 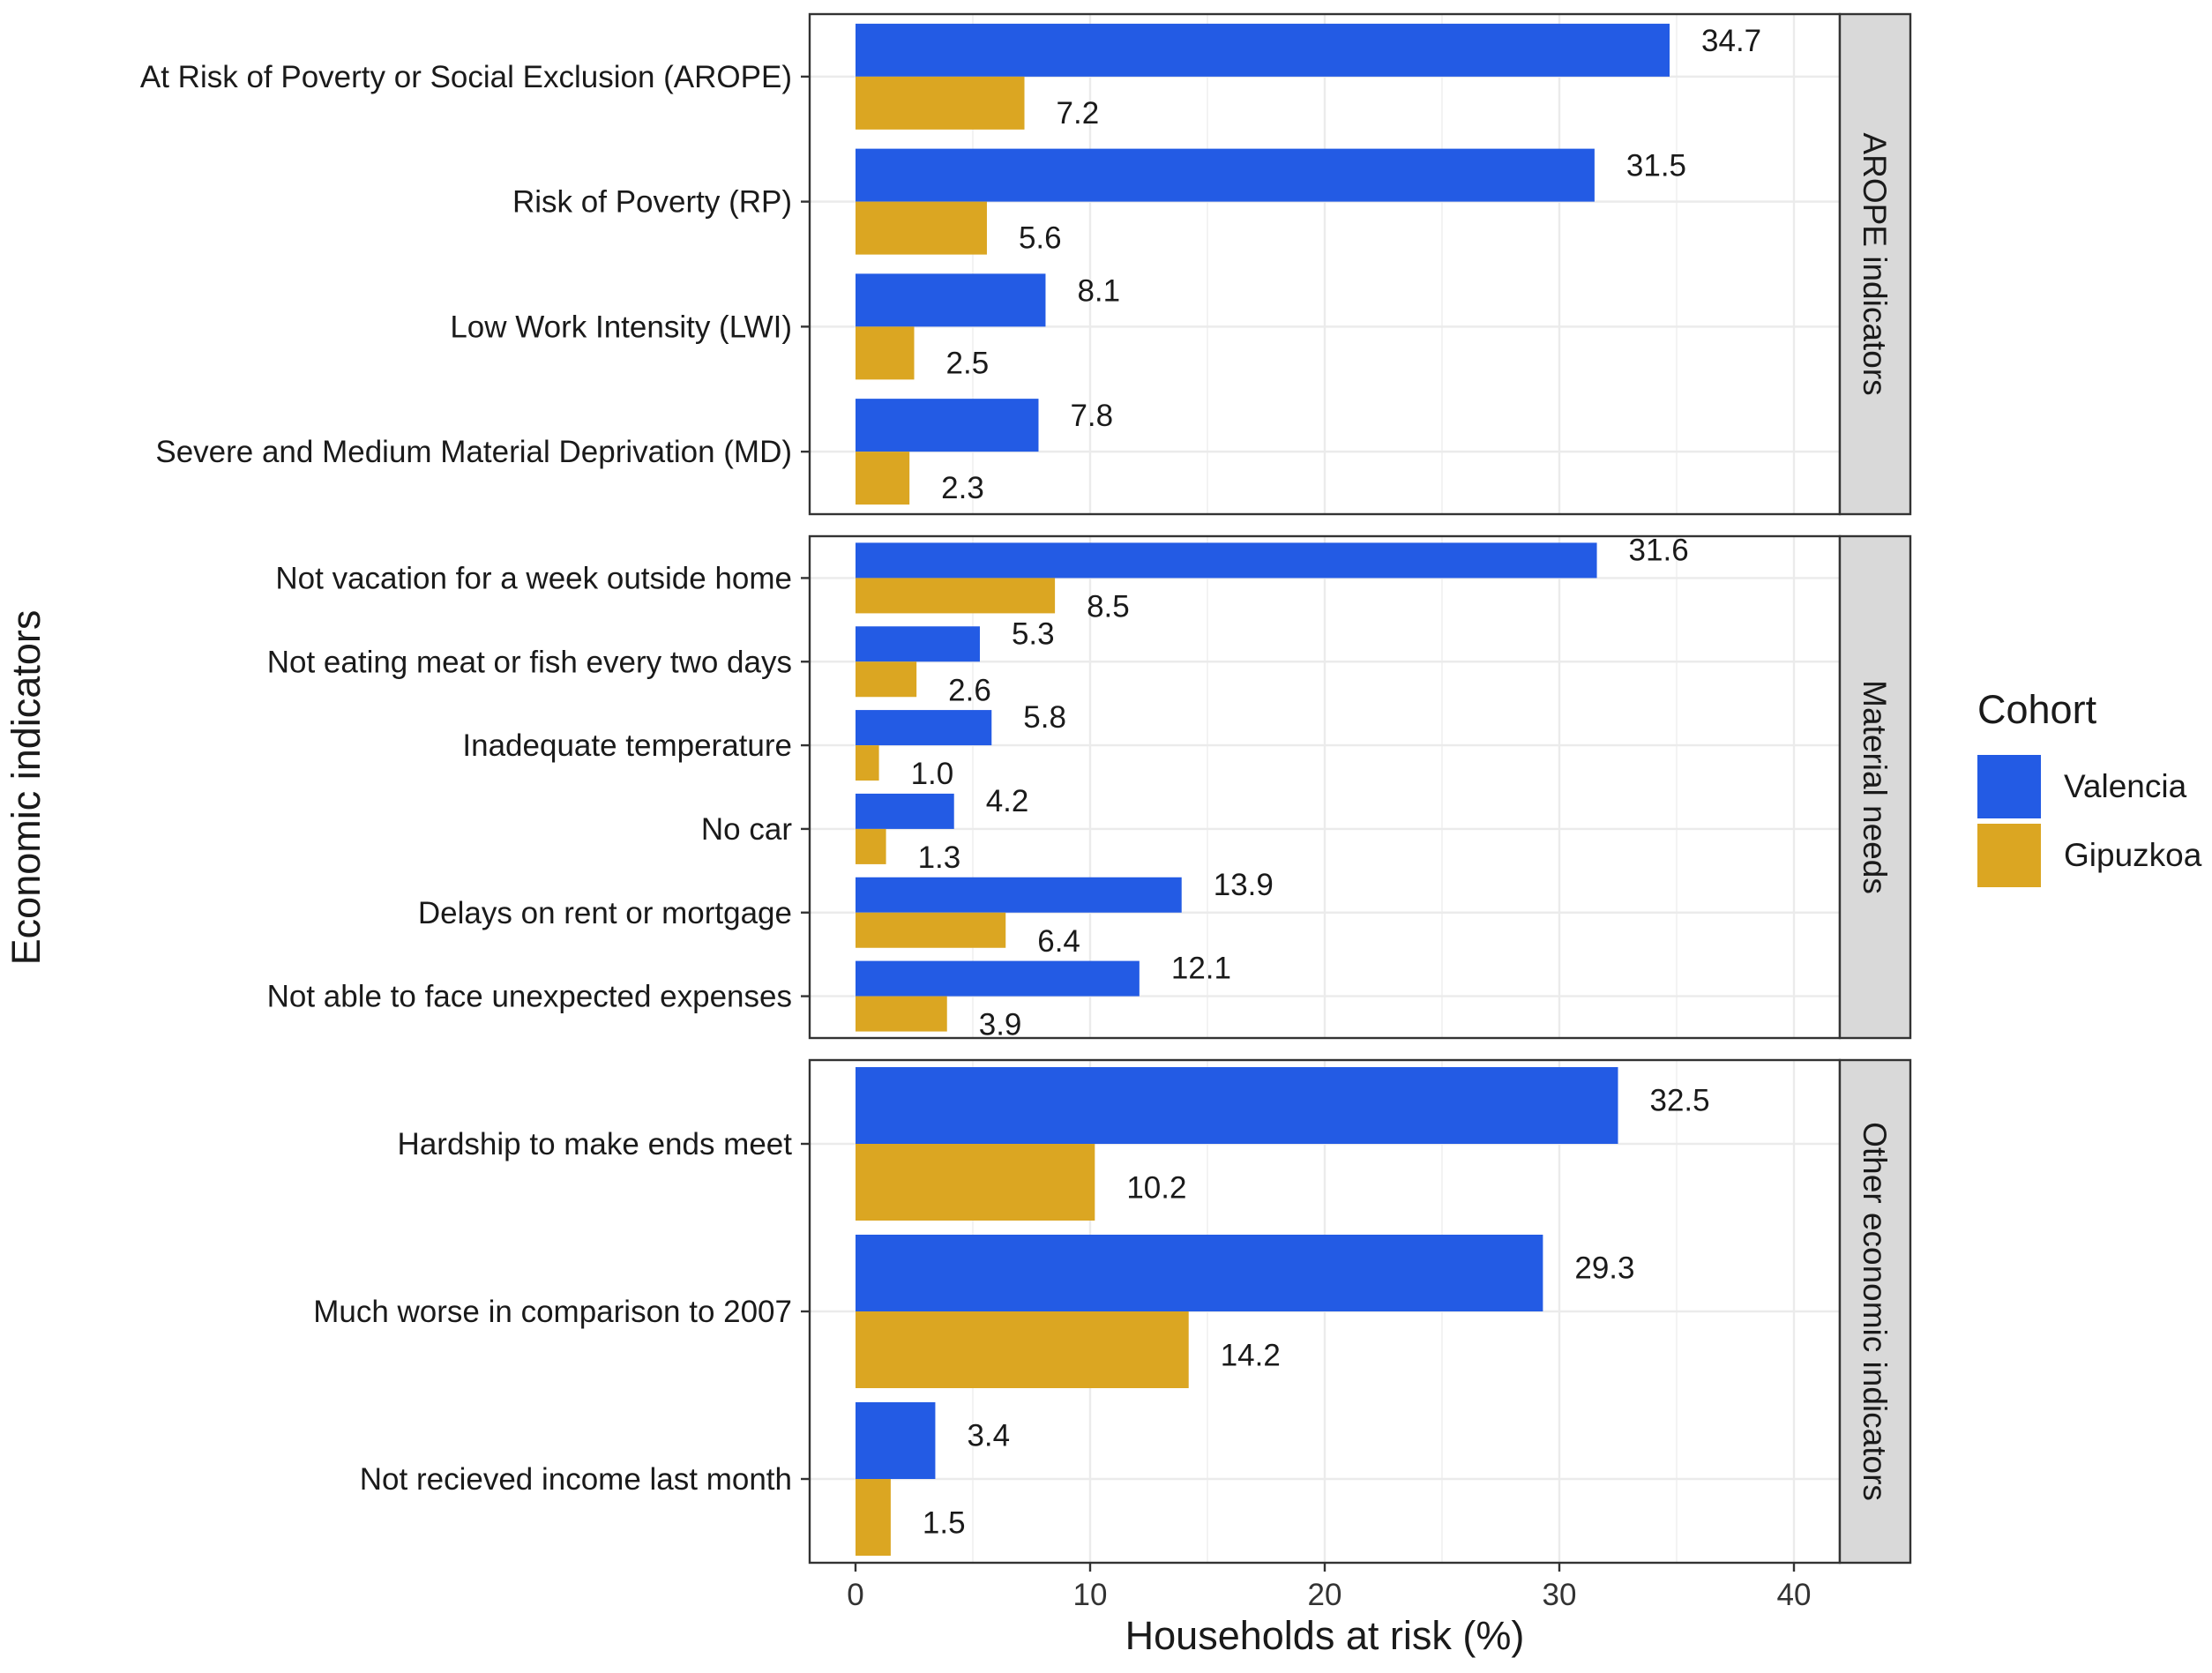 I want to click on value-label-valencia: 7.8, so click(x=1091, y=416).